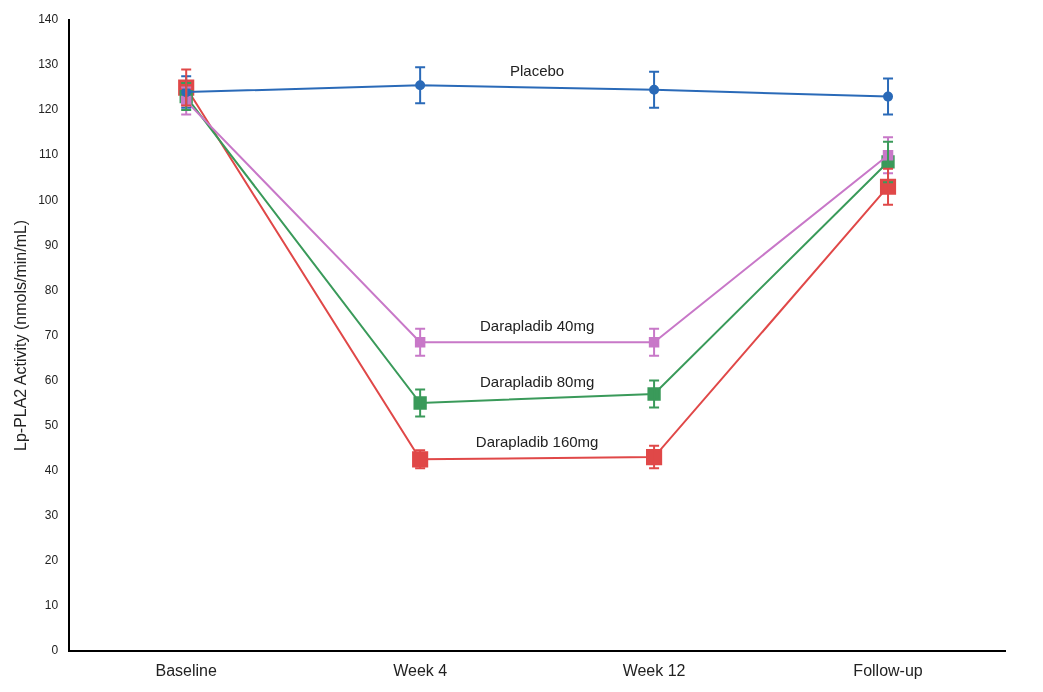  Describe the element at coordinates (537, 71) in the screenshot. I see `series-label: Placebo` at that location.